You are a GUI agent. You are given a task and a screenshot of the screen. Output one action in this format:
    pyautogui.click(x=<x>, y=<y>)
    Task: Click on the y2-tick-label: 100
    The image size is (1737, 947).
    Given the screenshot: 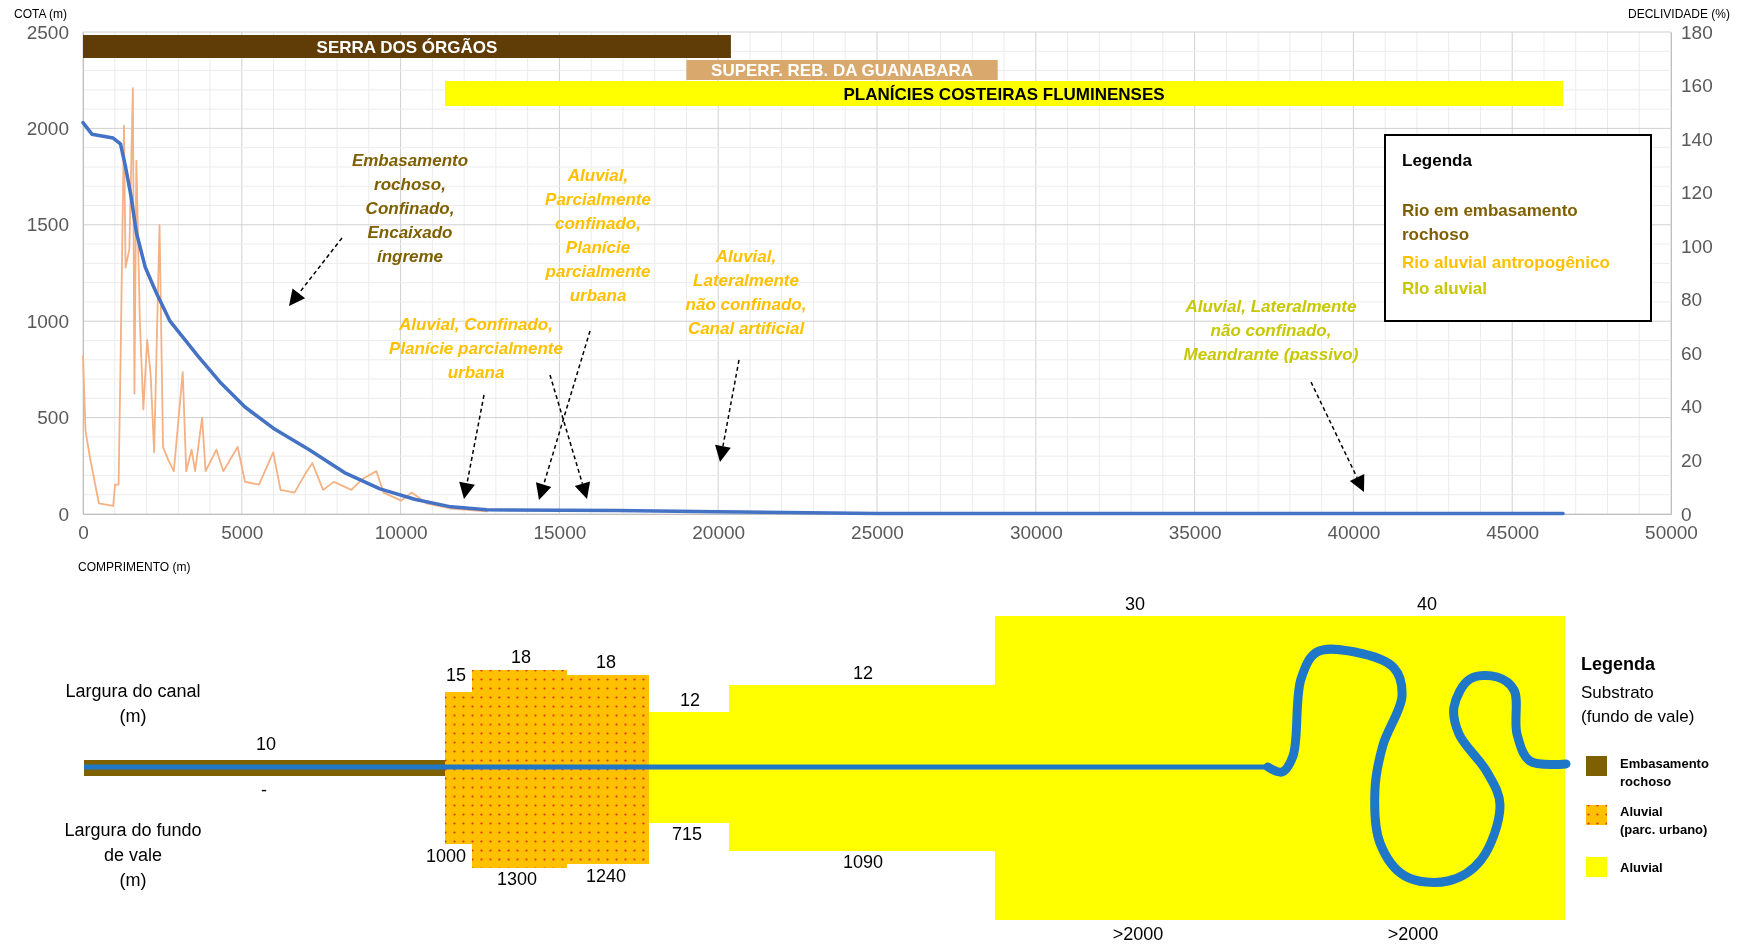 What is the action you would take?
    pyautogui.click(x=1697, y=246)
    